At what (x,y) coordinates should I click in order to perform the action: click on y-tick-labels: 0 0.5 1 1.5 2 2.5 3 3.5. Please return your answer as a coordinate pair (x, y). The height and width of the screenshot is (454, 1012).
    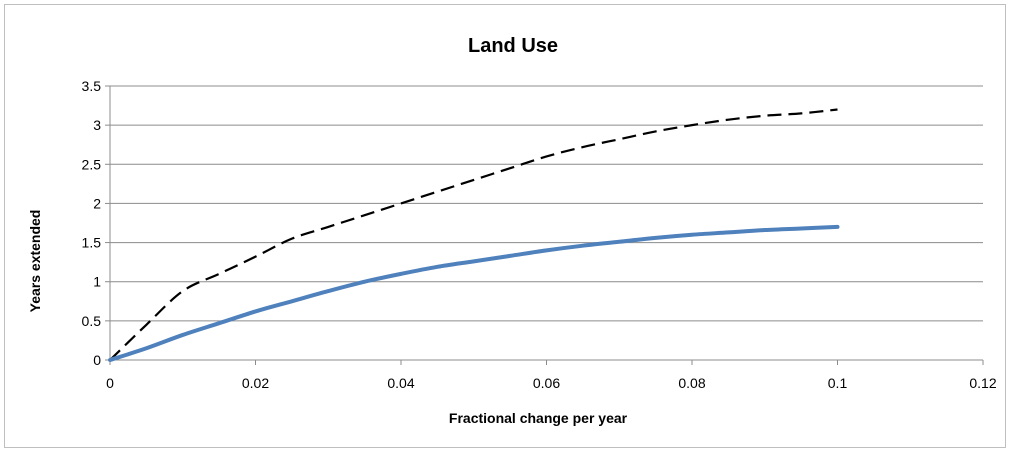
    Looking at the image, I should click on (92, 223).